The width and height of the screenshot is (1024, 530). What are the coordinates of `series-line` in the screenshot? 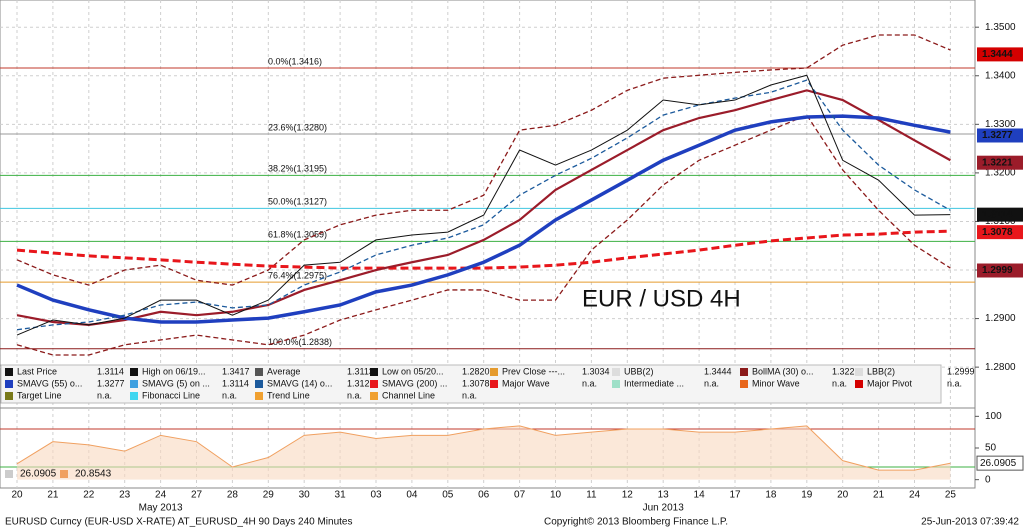 It's located at (483, 448).